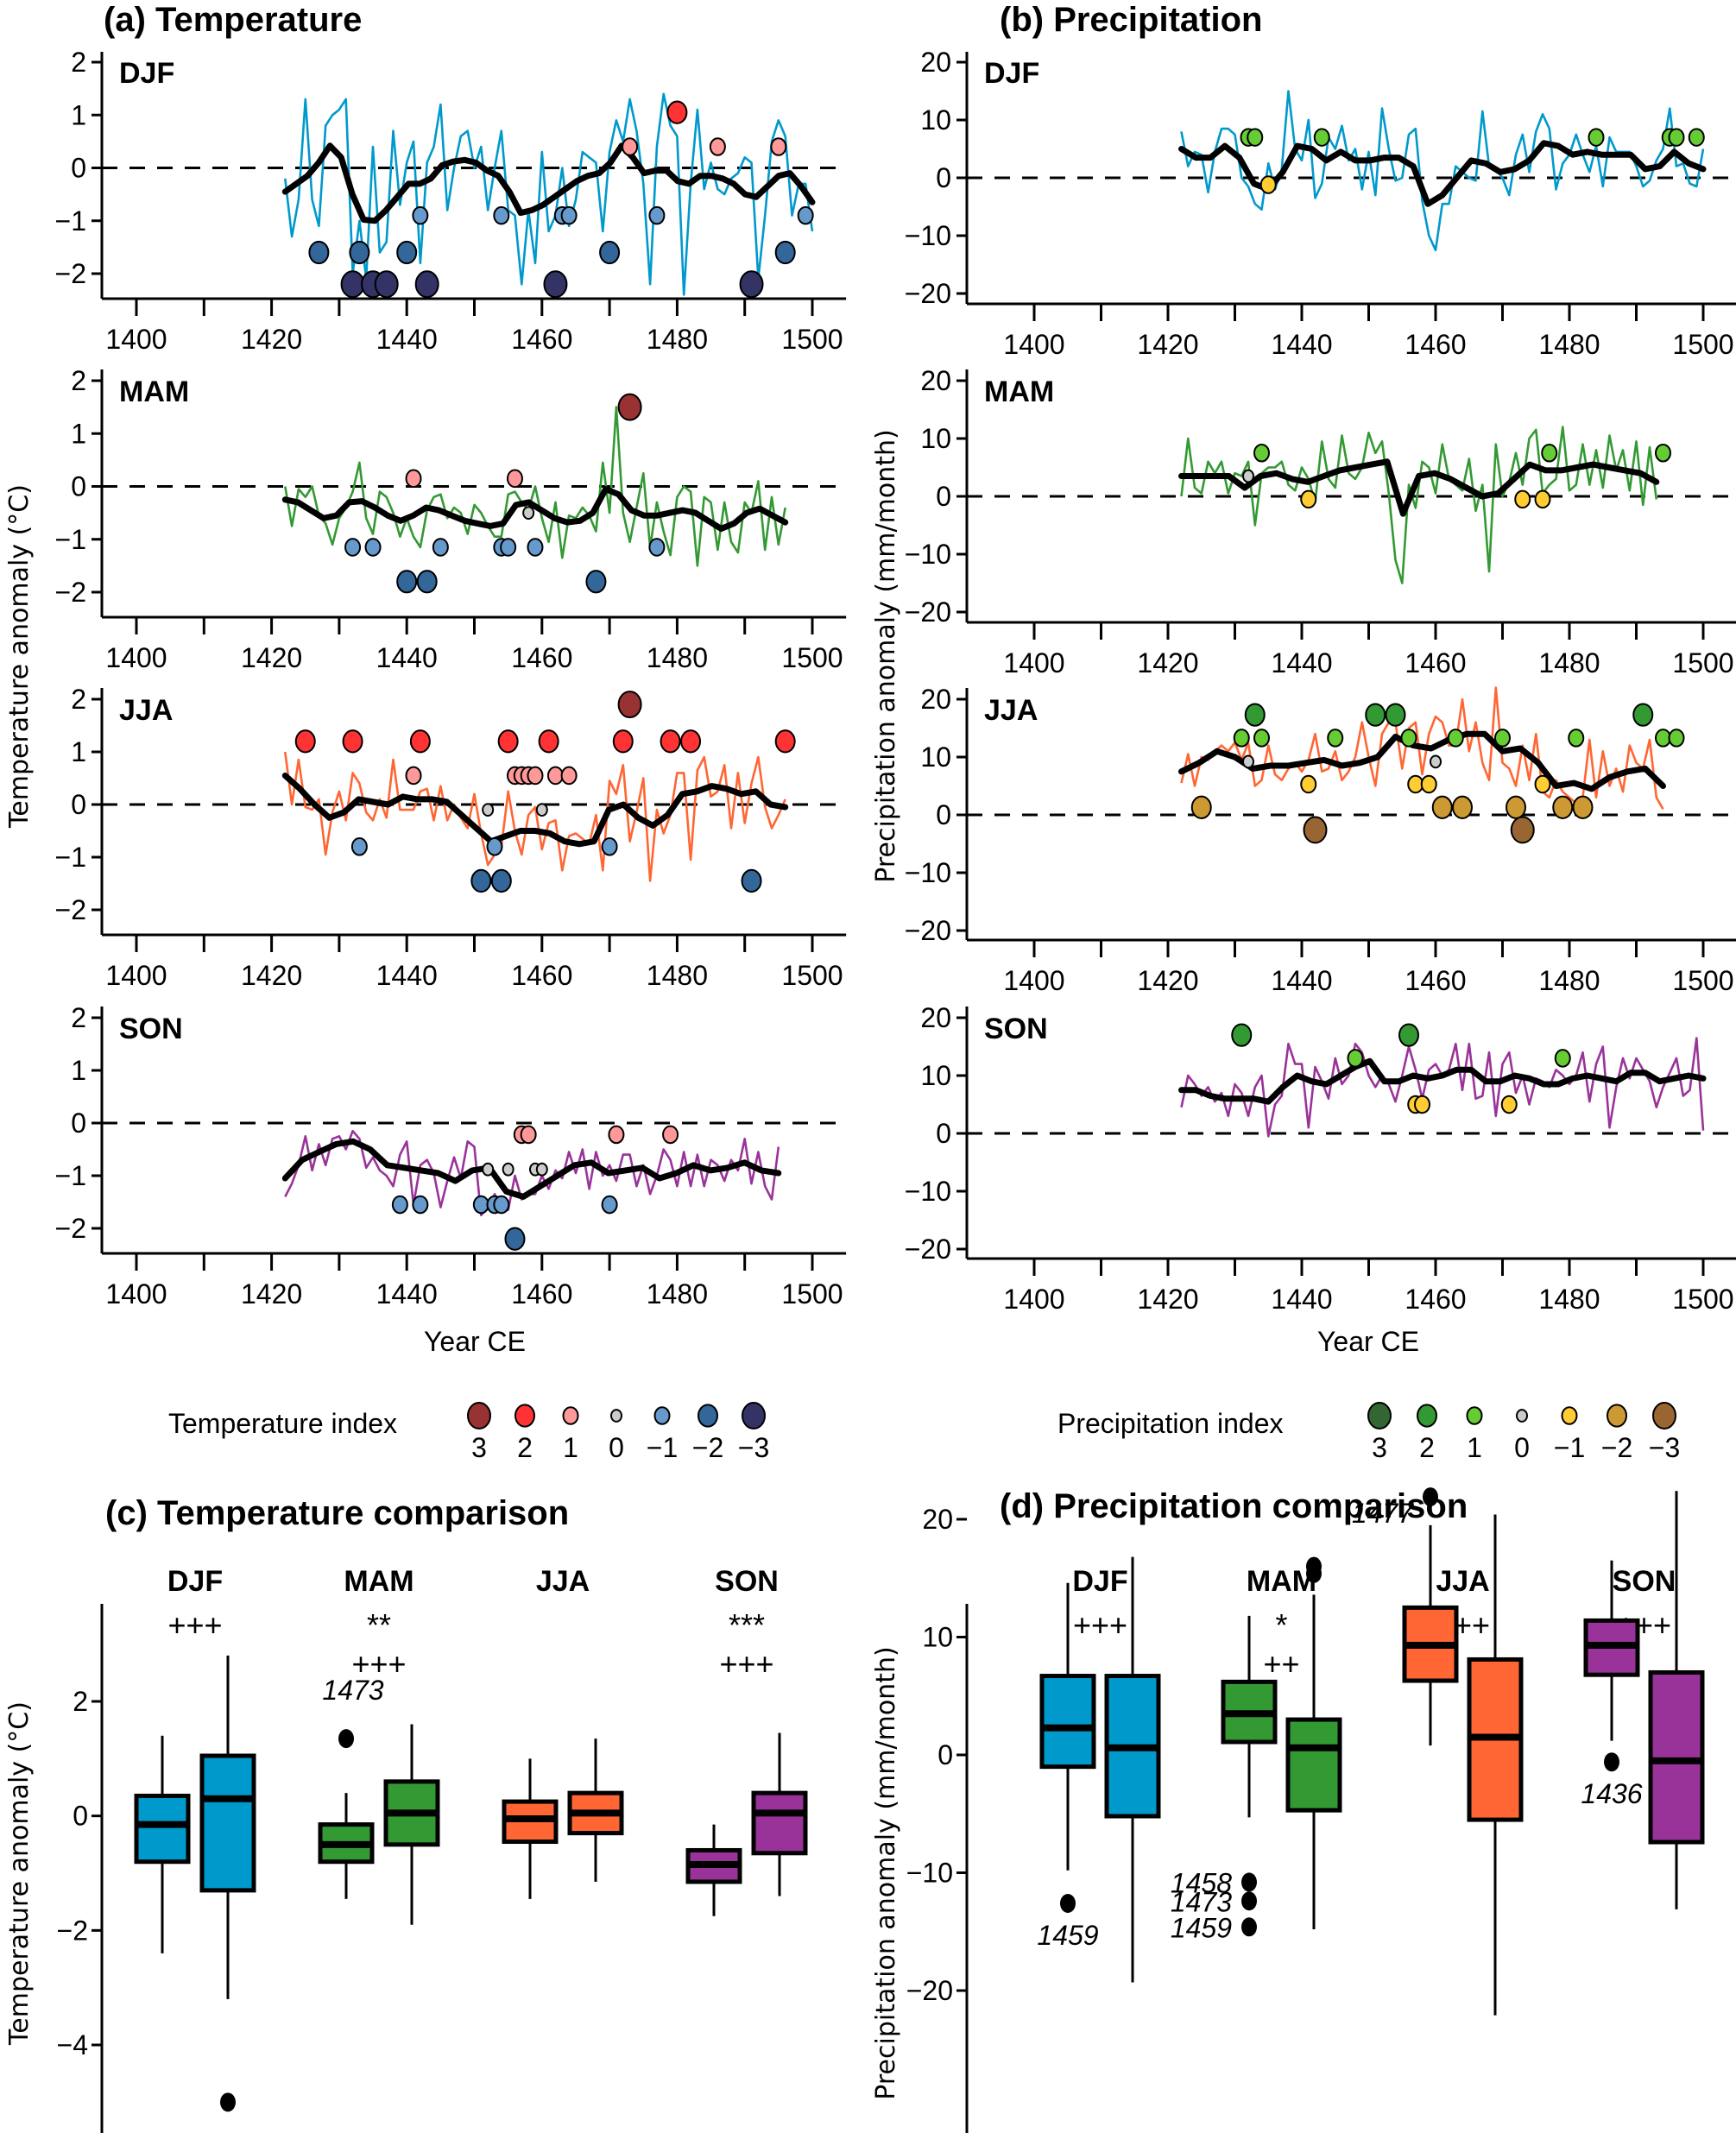  What do you see at coordinates (1201, 1901) in the screenshot?
I see `outlier-label: 1473` at bounding box center [1201, 1901].